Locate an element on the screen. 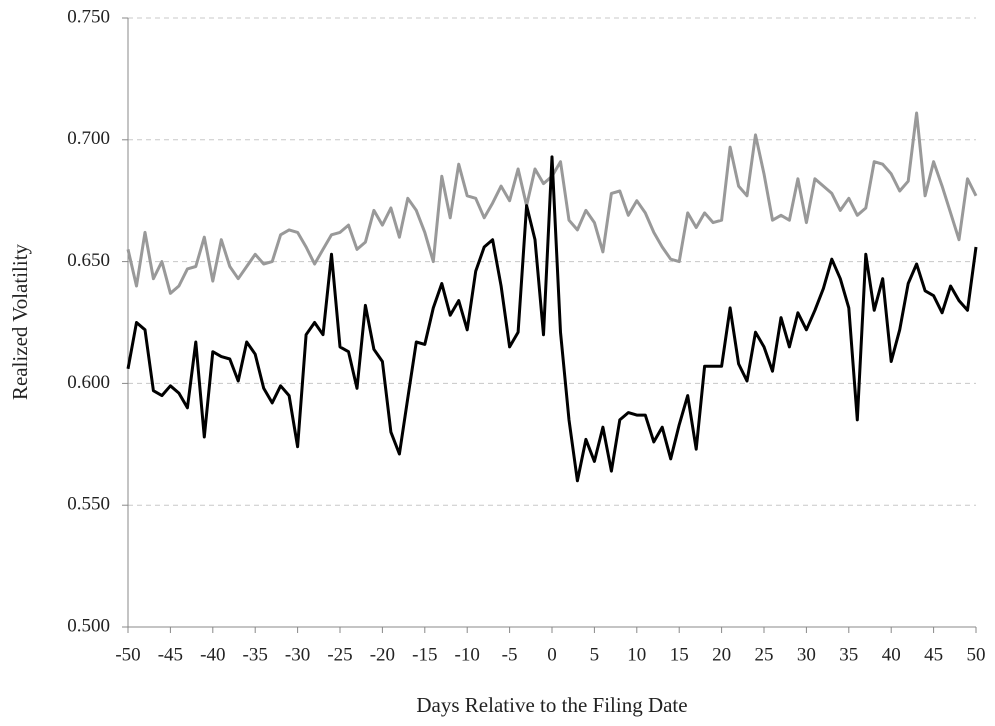  x-tick-label: -45 is located at coordinates (170, 654).